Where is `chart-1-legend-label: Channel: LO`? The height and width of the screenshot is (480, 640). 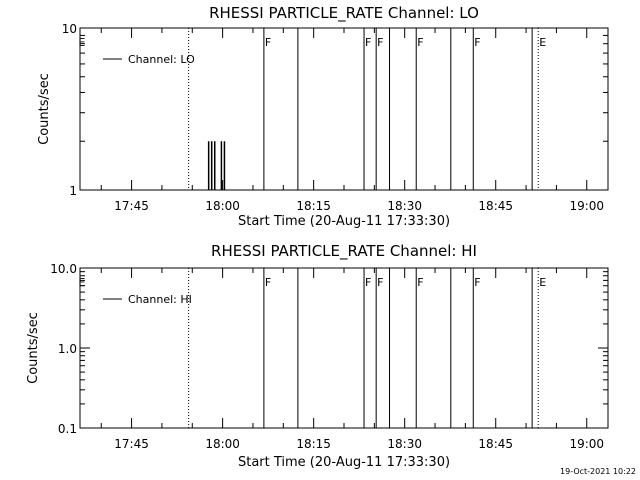 chart-1-legend-label: Channel: LO is located at coordinates (161, 59).